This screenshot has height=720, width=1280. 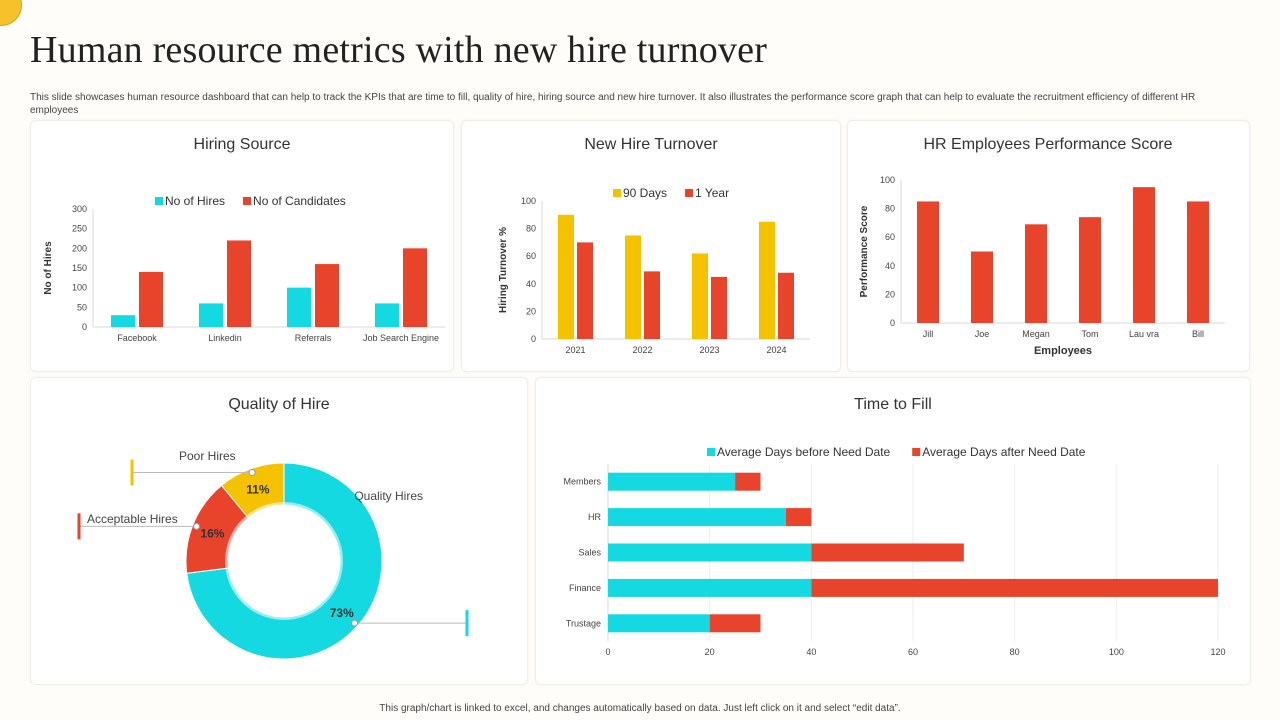 What do you see at coordinates (928, 334) in the screenshot?
I see `x-tick-label: Jill` at bounding box center [928, 334].